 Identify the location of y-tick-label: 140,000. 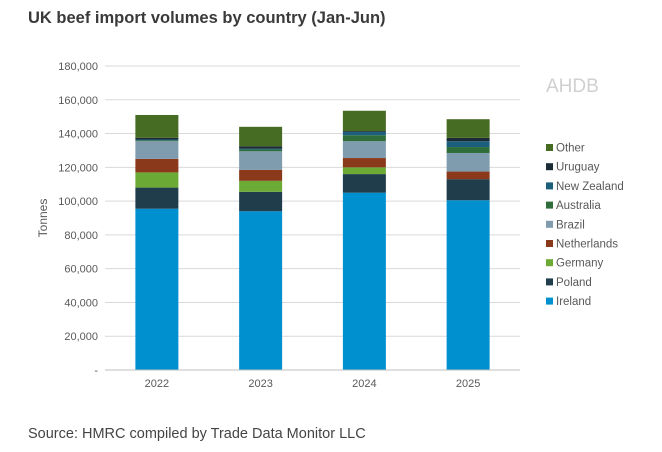
(78, 135).